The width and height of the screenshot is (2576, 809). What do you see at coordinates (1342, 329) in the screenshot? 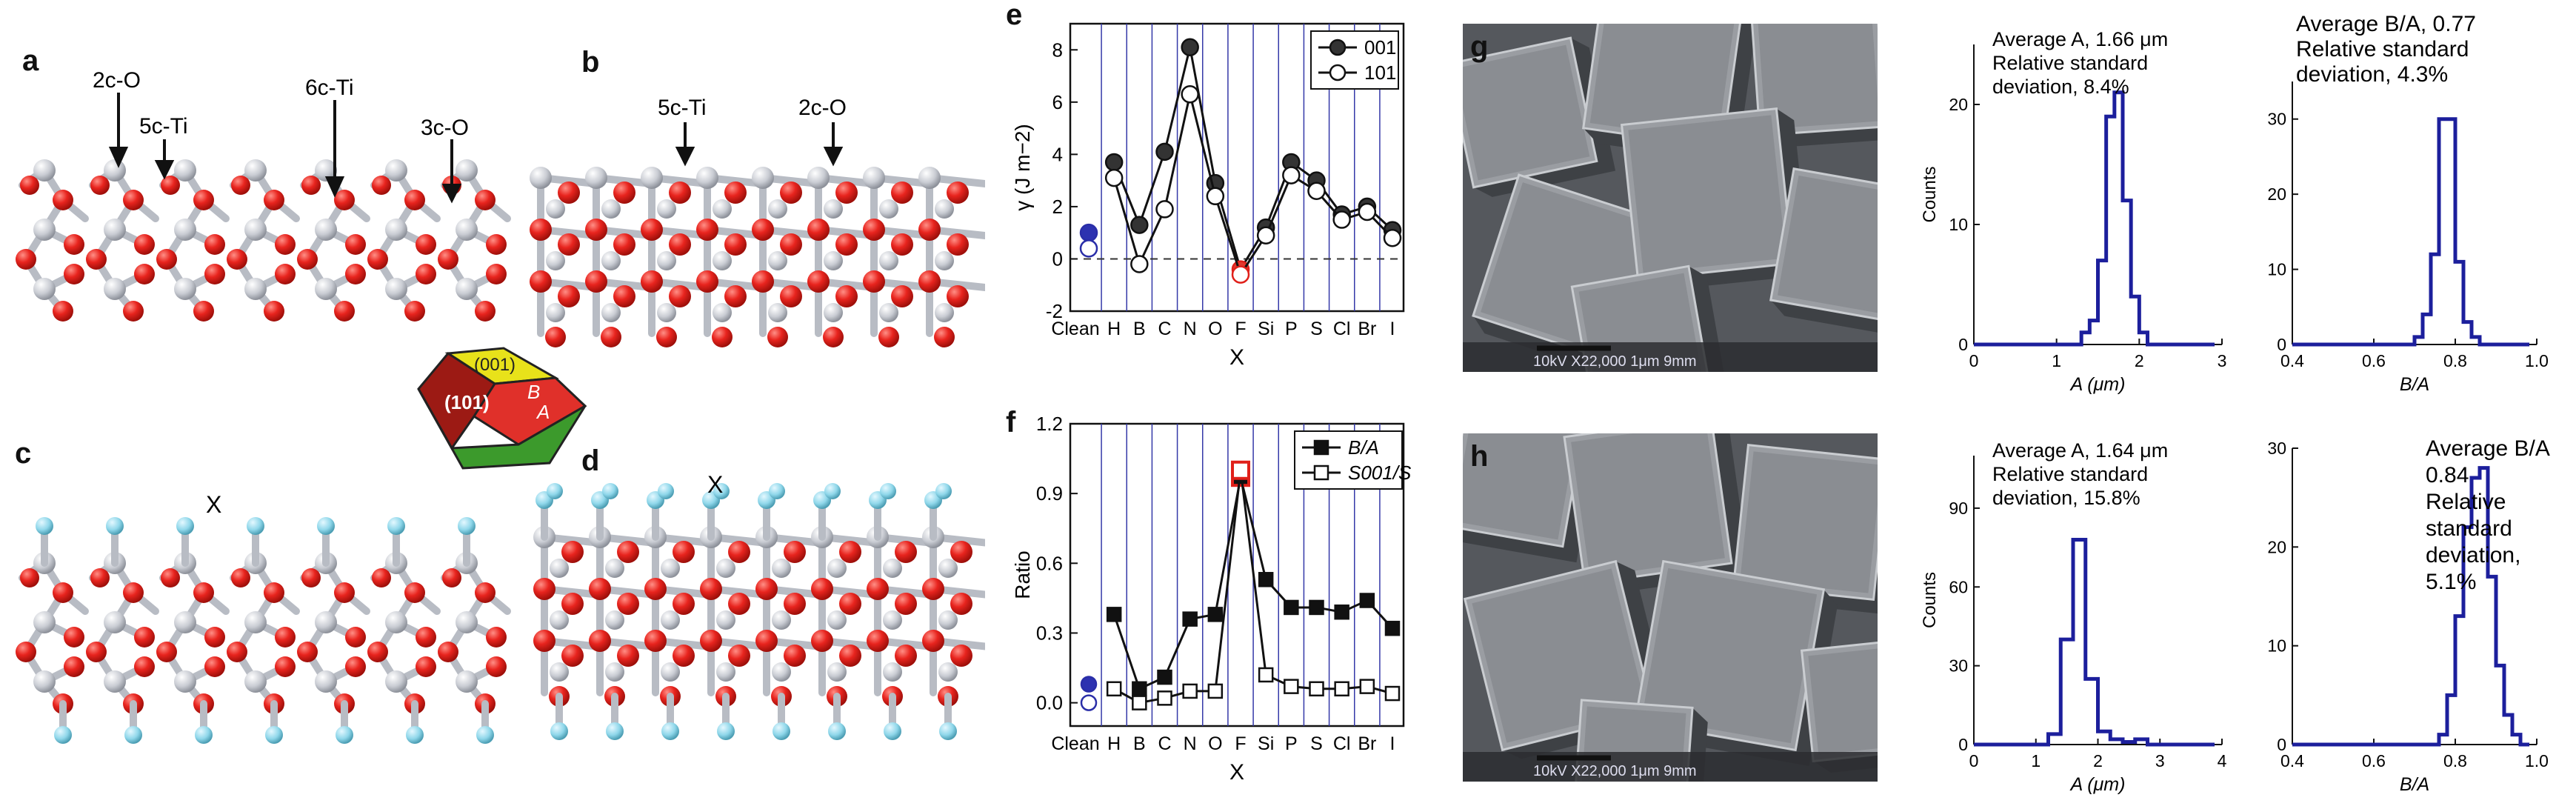
I see `x-tick-label: Cl` at bounding box center [1342, 329].